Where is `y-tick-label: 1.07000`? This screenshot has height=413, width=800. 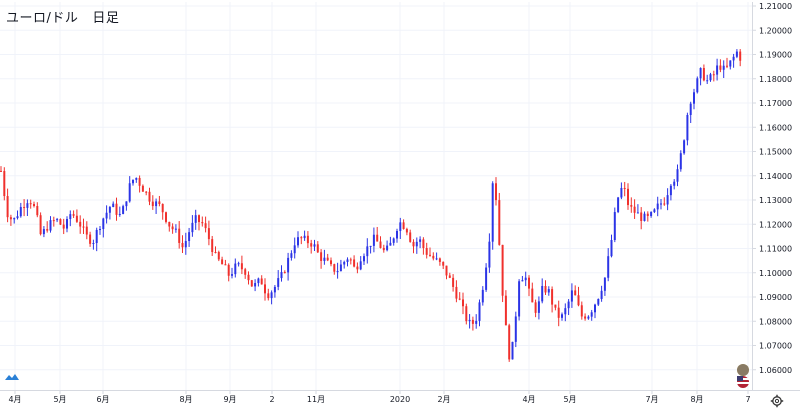
y-tick-label: 1.07000 is located at coordinates (775, 346).